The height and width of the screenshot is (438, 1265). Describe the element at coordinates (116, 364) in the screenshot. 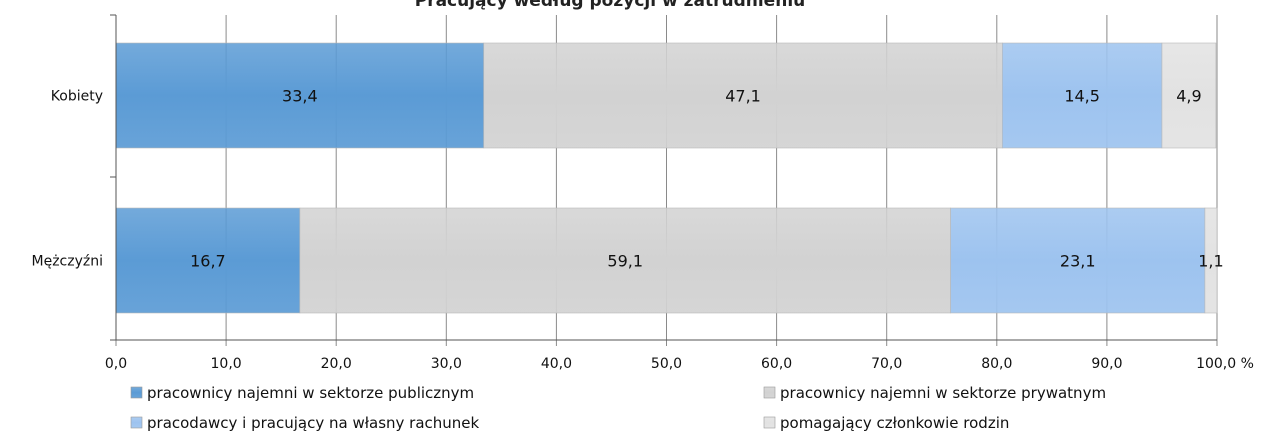

I see `x-tick-label: 0,0` at that location.